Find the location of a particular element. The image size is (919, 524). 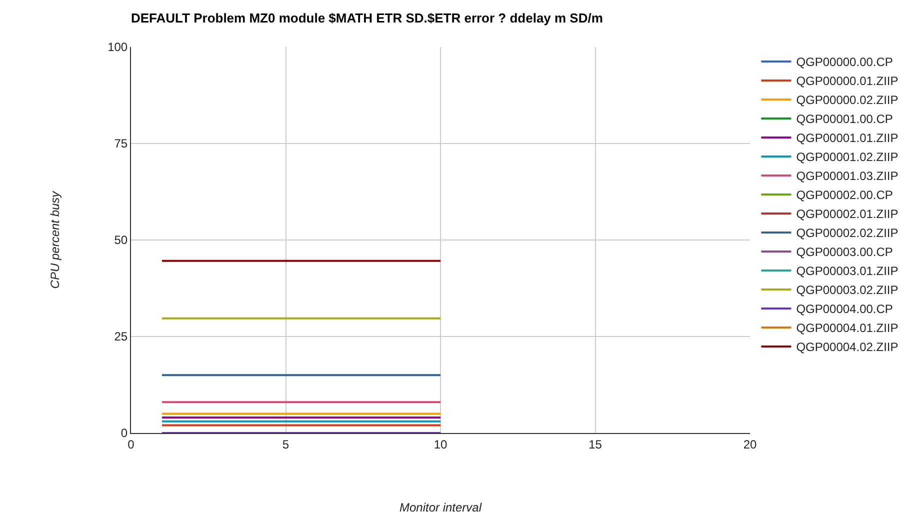

legend-label: QGP00000.01.ZIIP is located at coordinates (847, 81).